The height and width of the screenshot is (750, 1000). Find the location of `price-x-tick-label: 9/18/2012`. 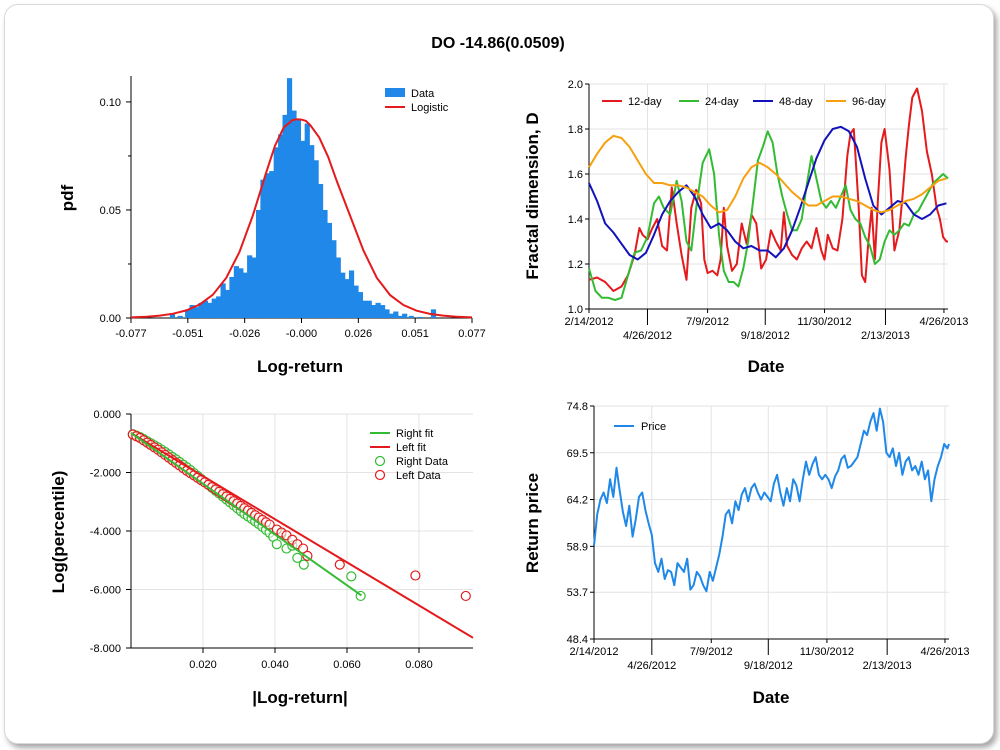

price-x-tick-label: 9/18/2012 is located at coordinates (768, 666).